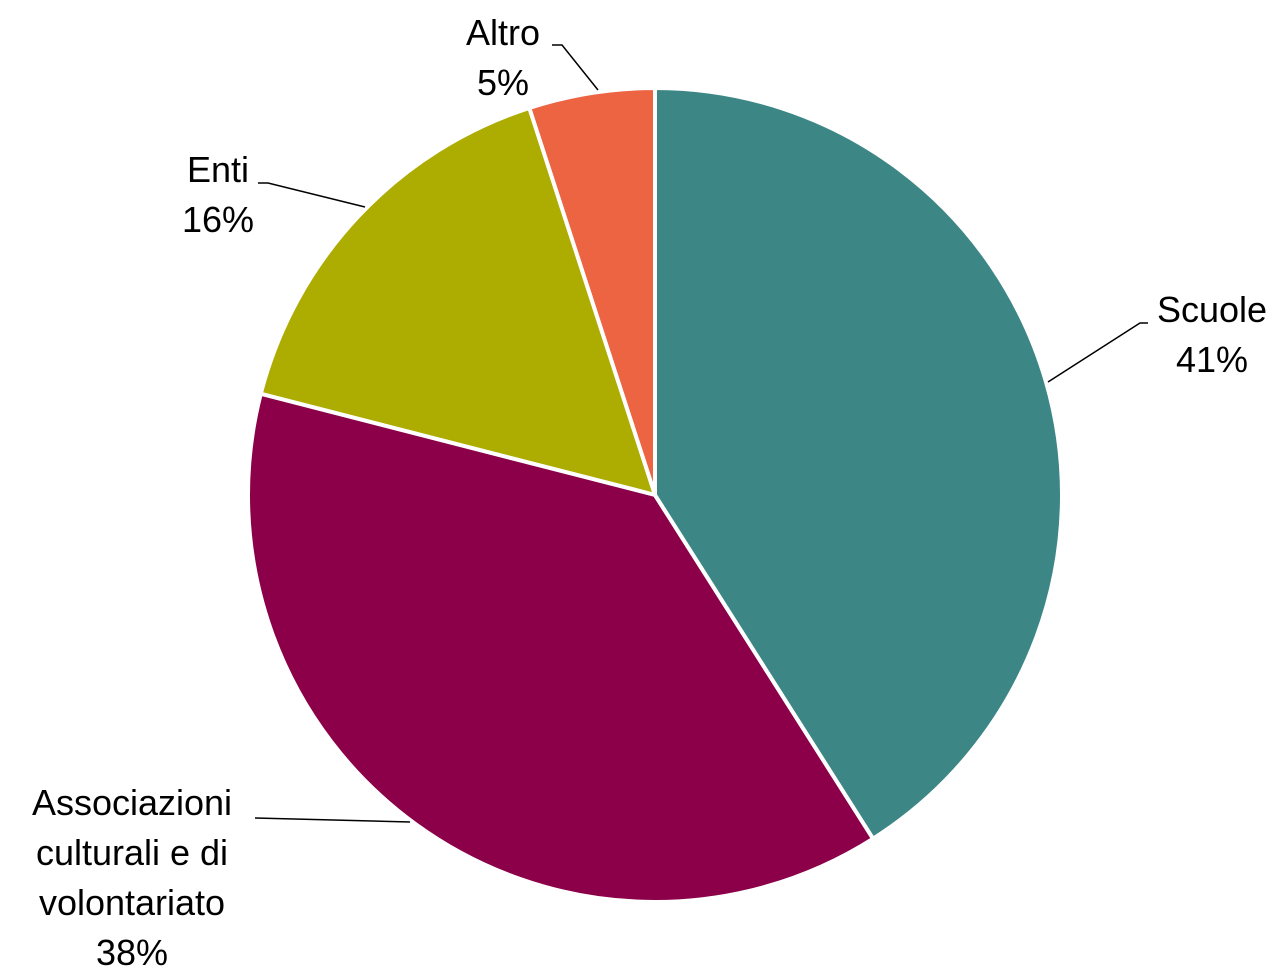  What do you see at coordinates (503, 82) in the screenshot?
I see `slice-value: 5%` at bounding box center [503, 82].